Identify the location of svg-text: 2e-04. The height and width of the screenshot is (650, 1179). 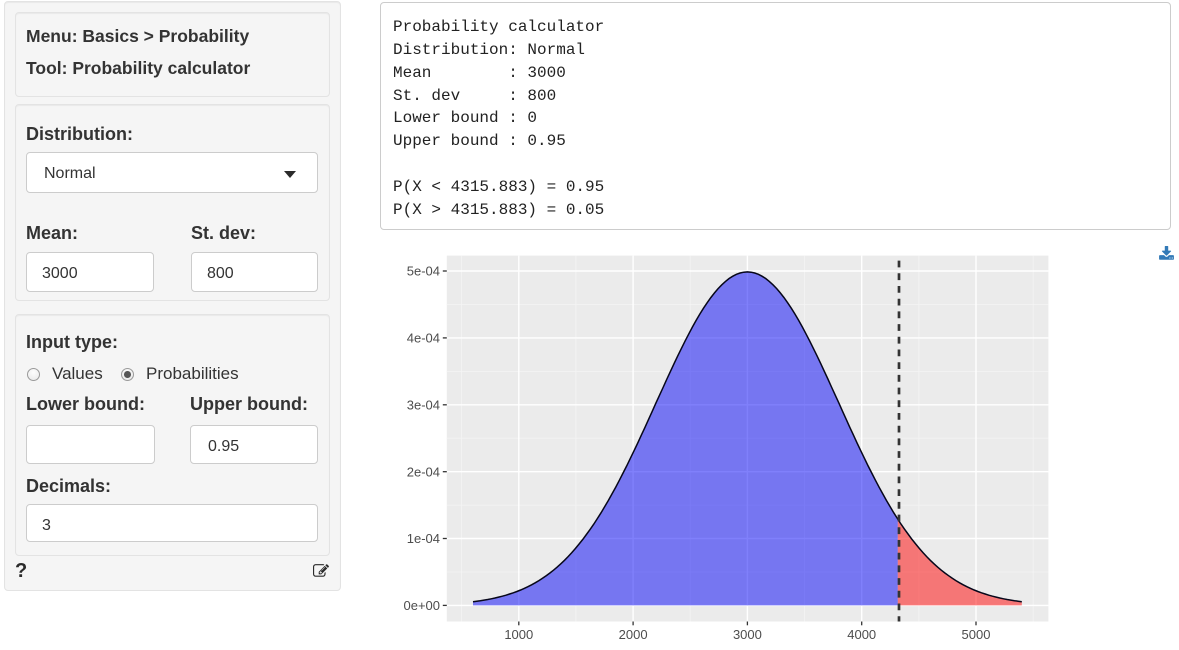
(423, 471).